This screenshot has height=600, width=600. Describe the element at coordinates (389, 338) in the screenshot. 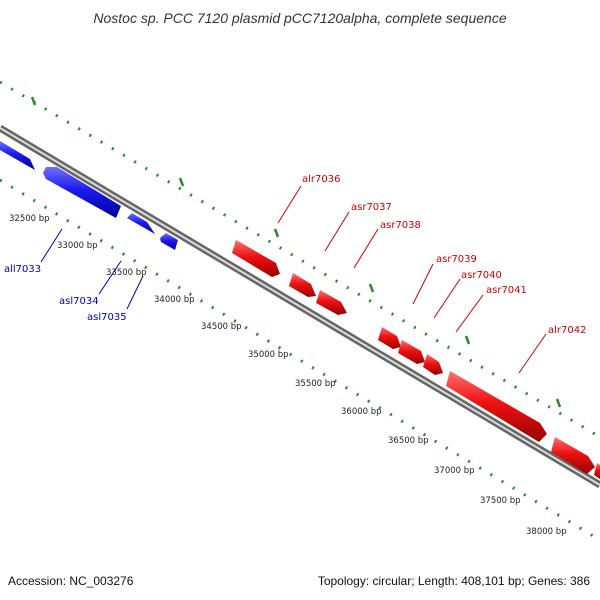

I see `gene-arrow-asr7039` at that location.